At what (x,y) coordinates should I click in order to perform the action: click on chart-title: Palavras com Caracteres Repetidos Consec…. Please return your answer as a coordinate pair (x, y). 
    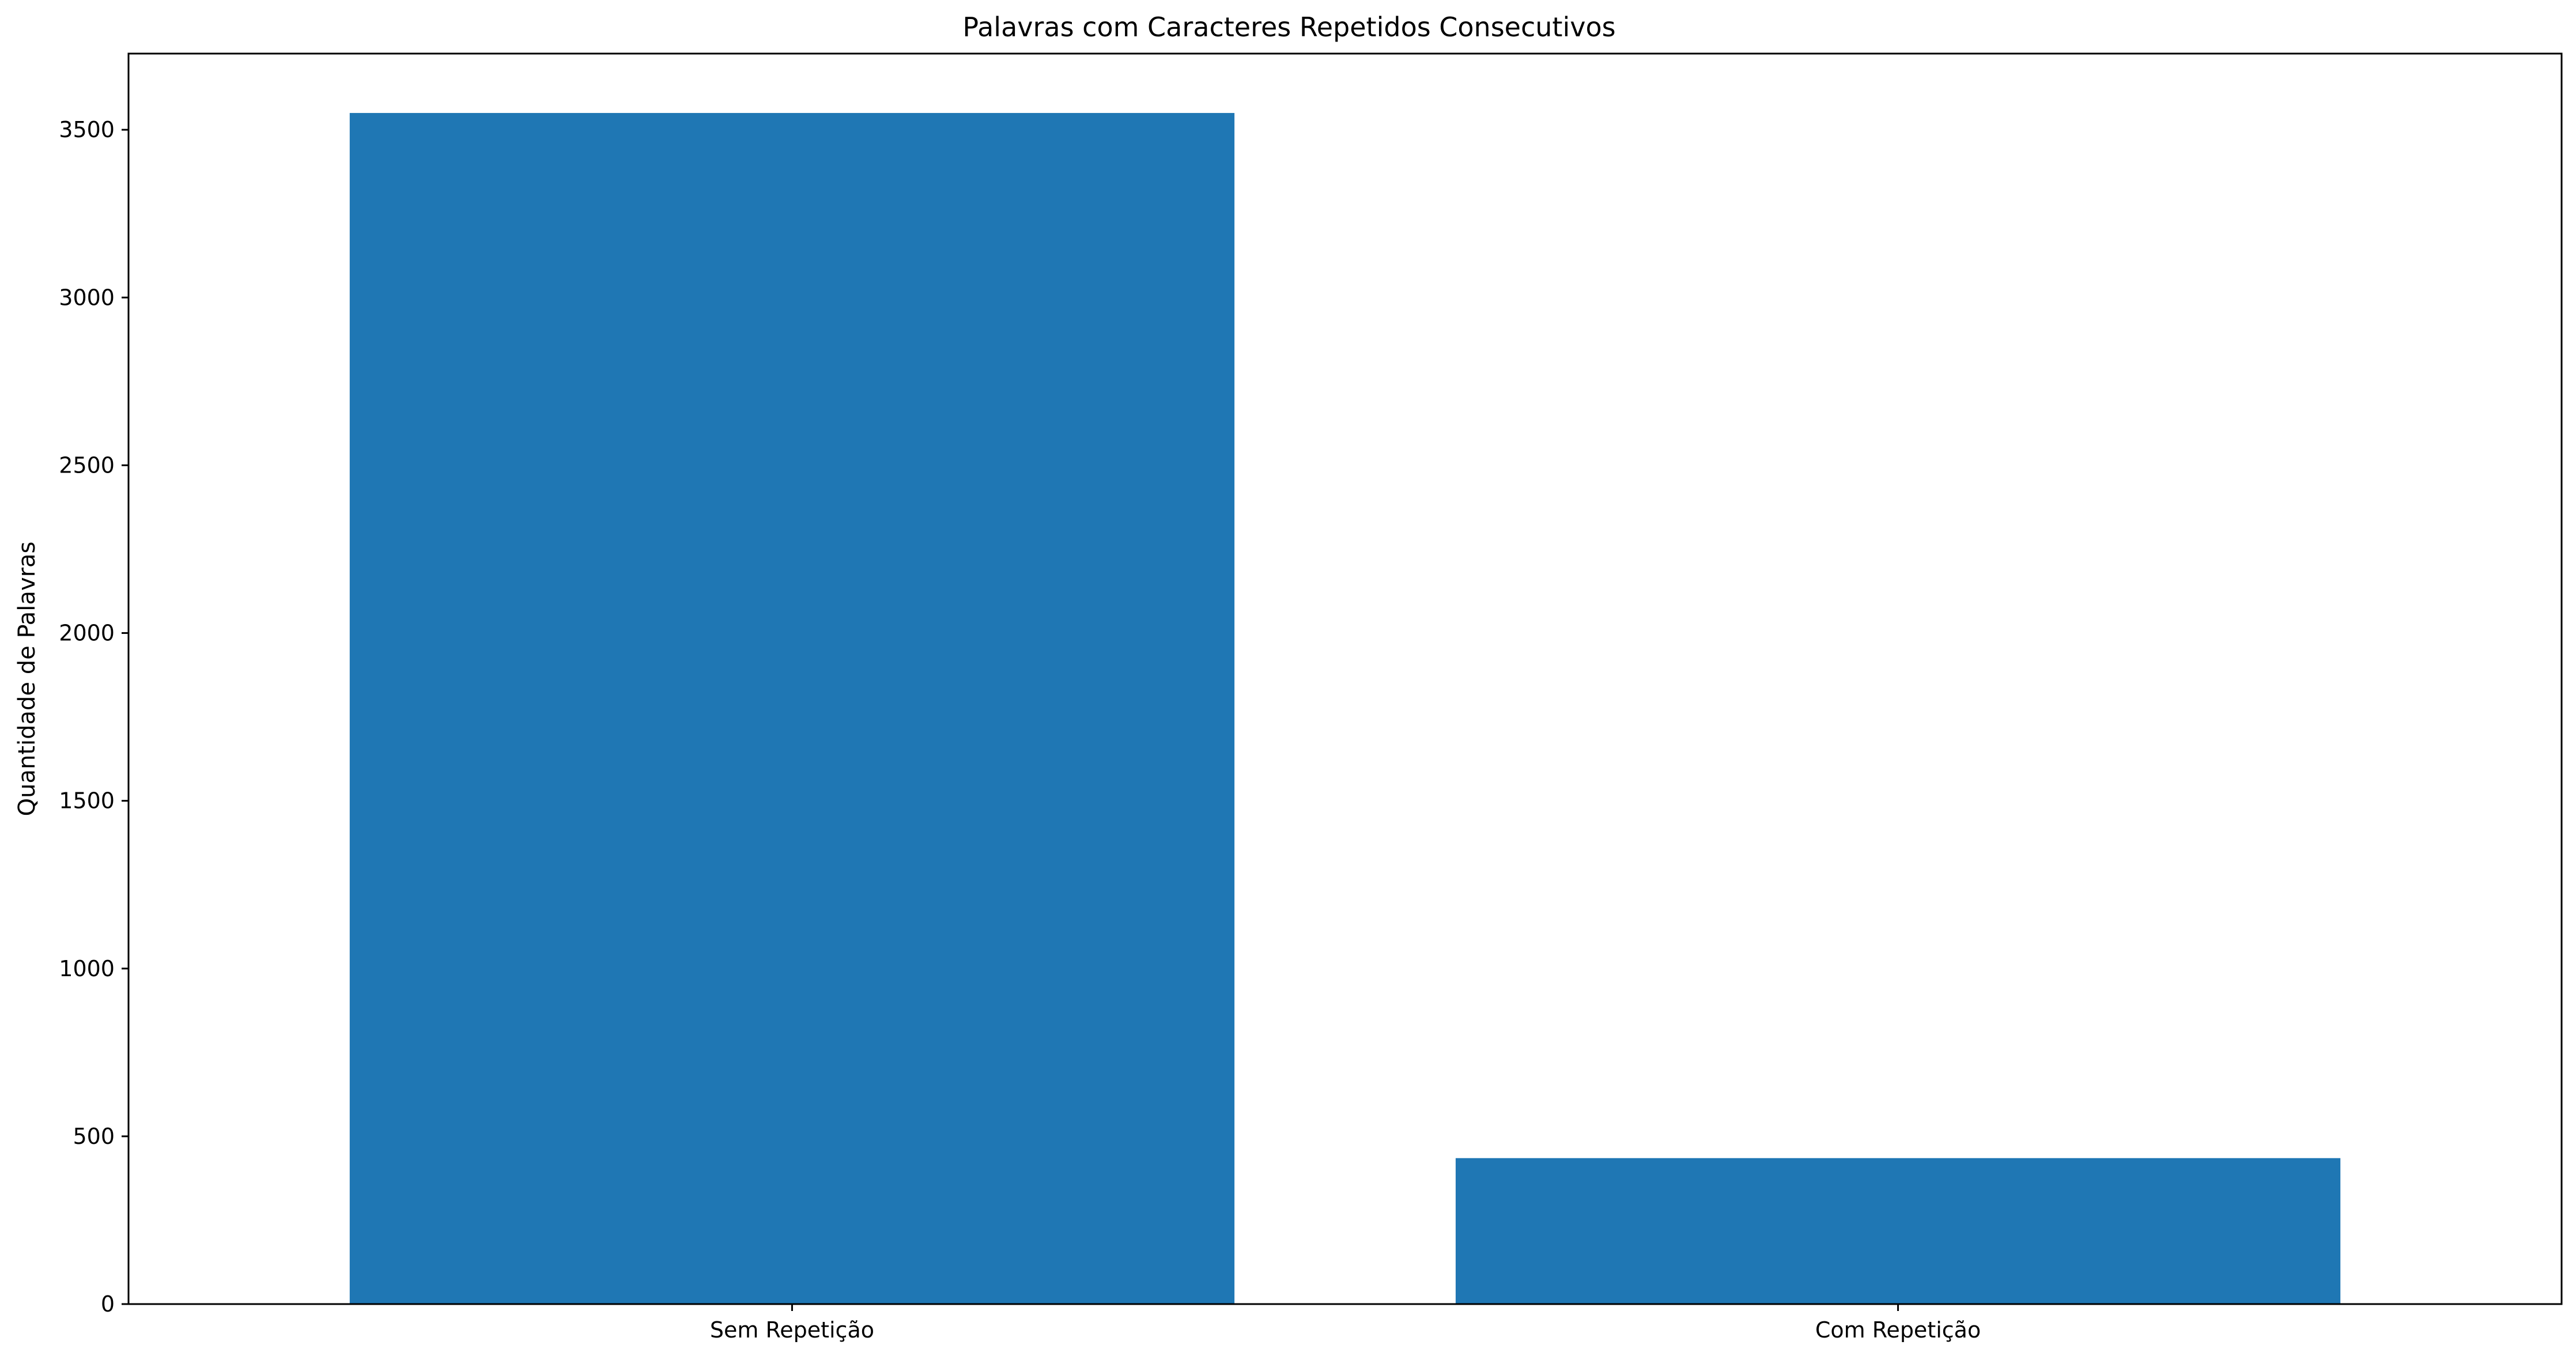
    Looking at the image, I should click on (1288, 27).